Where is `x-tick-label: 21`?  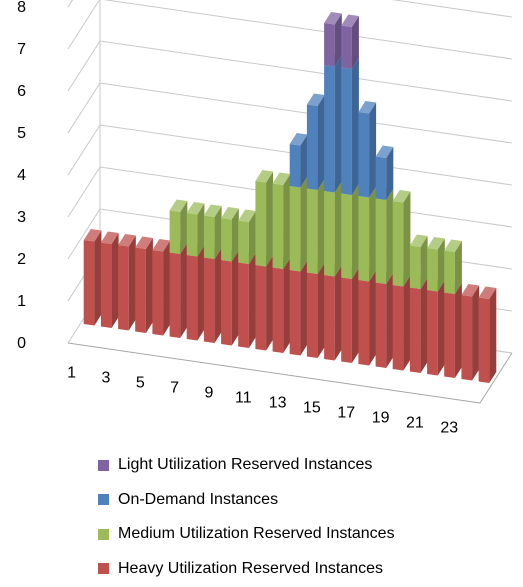 x-tick-label: 21 is located at coordinates (415, 422).